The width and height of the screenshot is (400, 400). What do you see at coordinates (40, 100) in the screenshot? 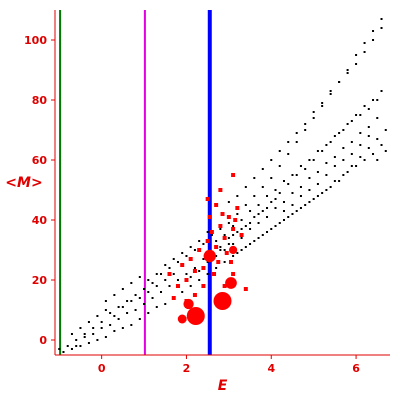
I see `y-tick-label: 80` at bounding box center [40, 100].